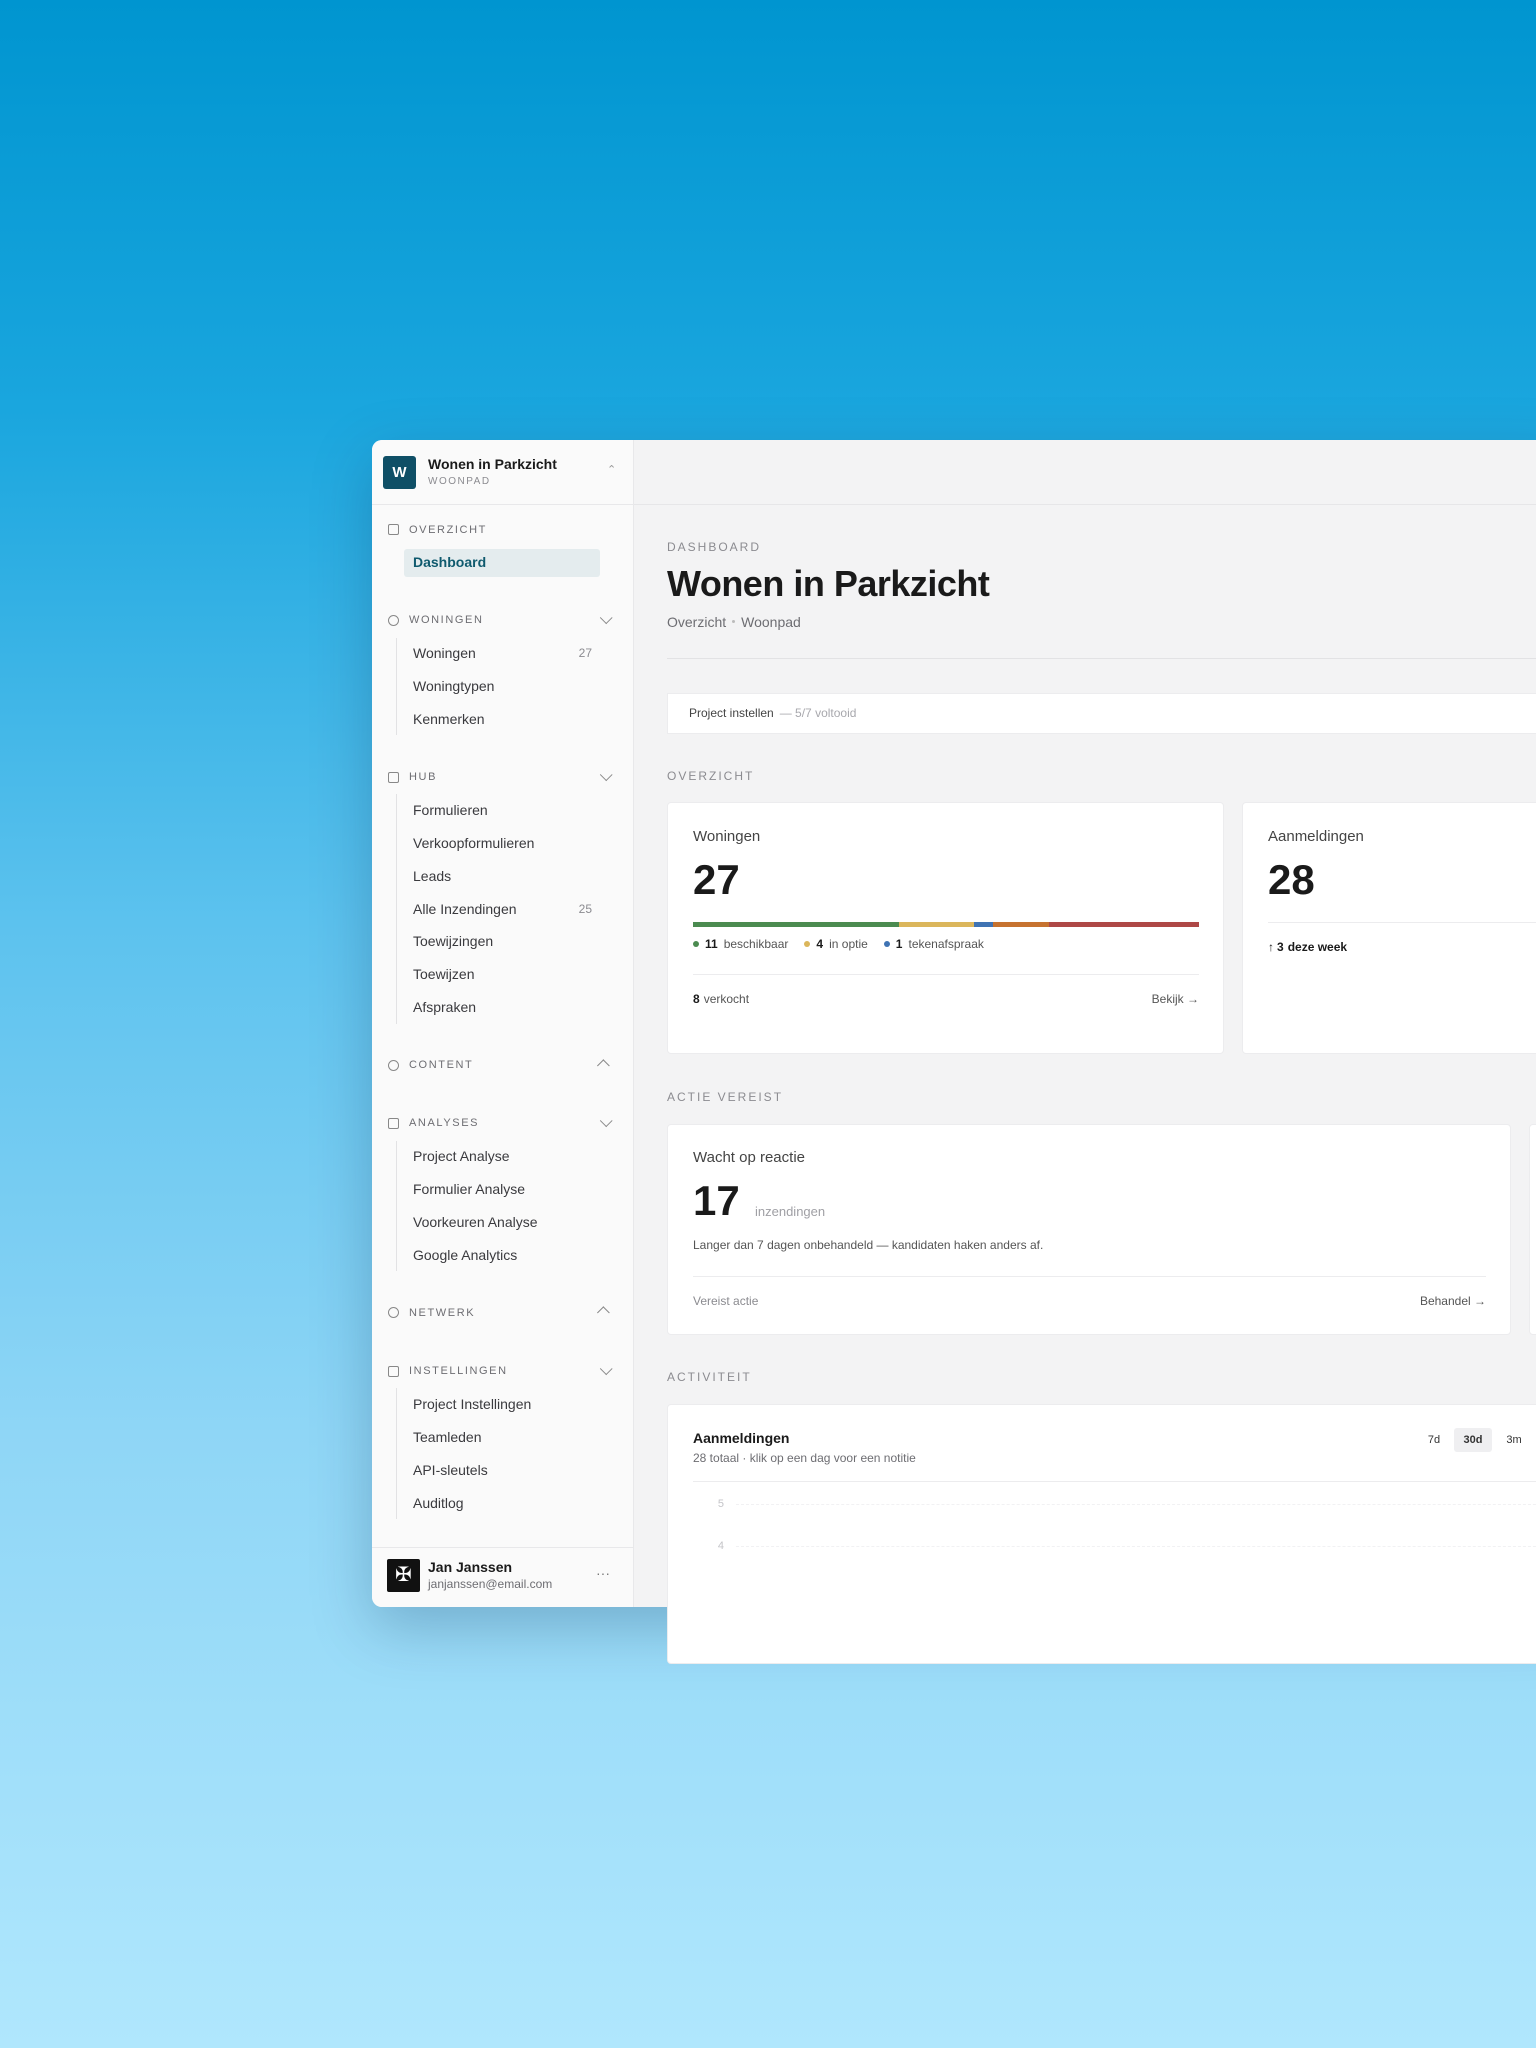  What do you see at coordinates (450, 562) in the screenshot?
I see `nav-item: Dashboard` at bounding box center [450, 562].